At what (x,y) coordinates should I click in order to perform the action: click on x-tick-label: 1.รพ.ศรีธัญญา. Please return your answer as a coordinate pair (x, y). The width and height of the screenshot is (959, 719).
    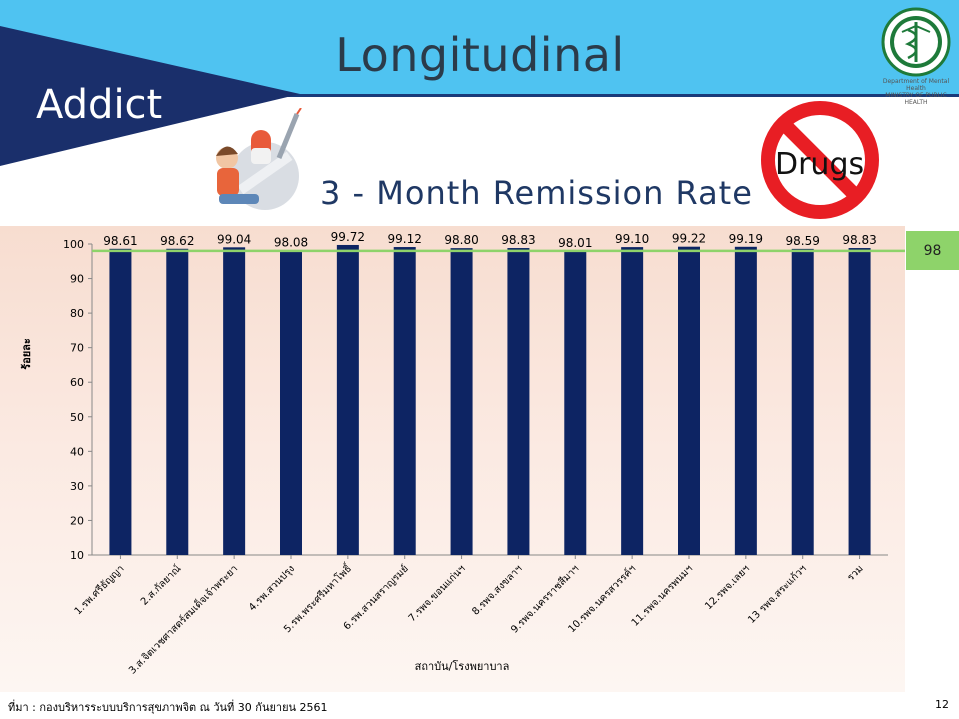
    Looking at the image, I should click on (99, 590).